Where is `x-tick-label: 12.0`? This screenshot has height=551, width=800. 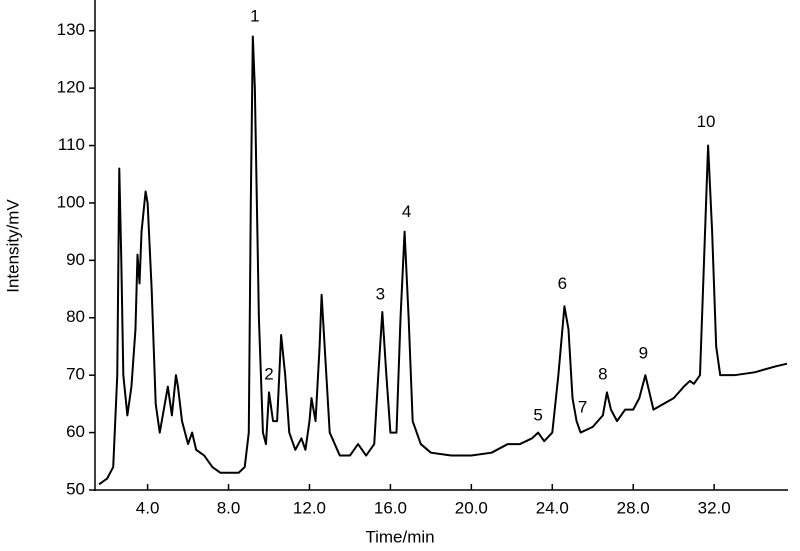 x-tick-label: 12.0 is located at coordinates (309, 507).